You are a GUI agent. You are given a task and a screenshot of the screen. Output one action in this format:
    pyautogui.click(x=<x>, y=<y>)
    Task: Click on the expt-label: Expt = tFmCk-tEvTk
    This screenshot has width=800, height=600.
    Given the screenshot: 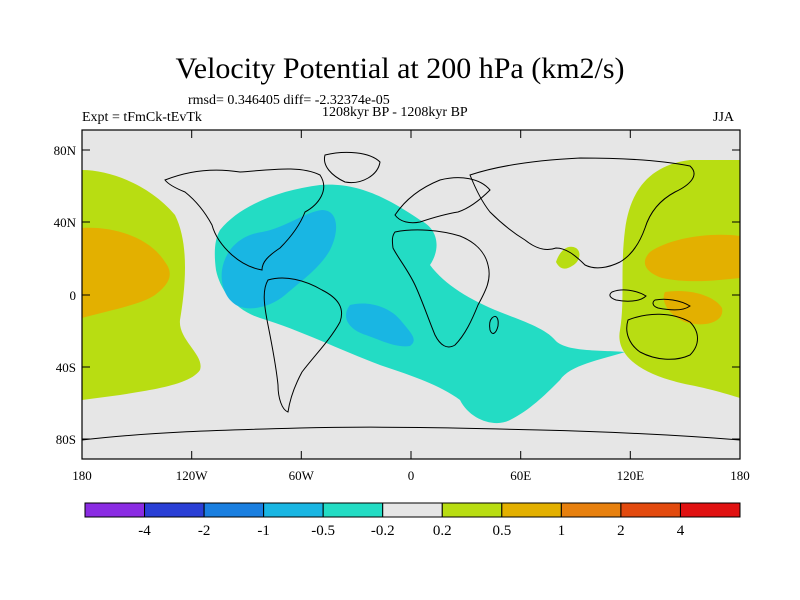 What is the action you would take?
    pyautogui.click(x=142, y=117)
    